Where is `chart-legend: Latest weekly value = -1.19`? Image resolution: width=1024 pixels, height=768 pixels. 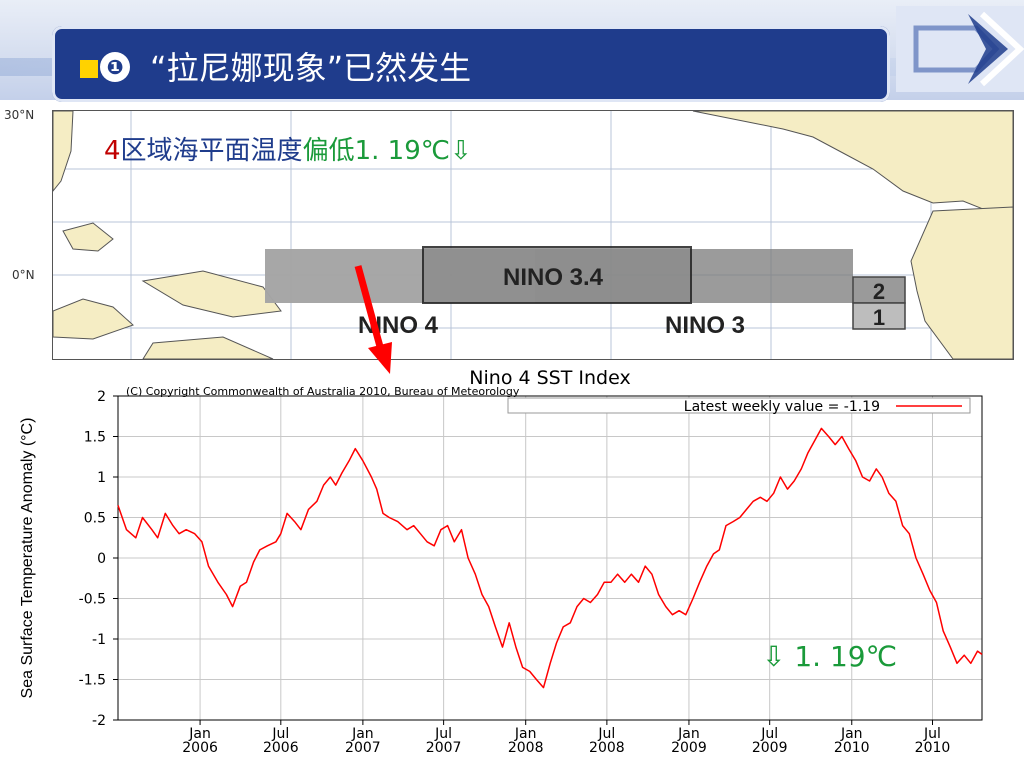
chart-legend: Latest weekly value = -1.19 is located at coordinates (739, 406).